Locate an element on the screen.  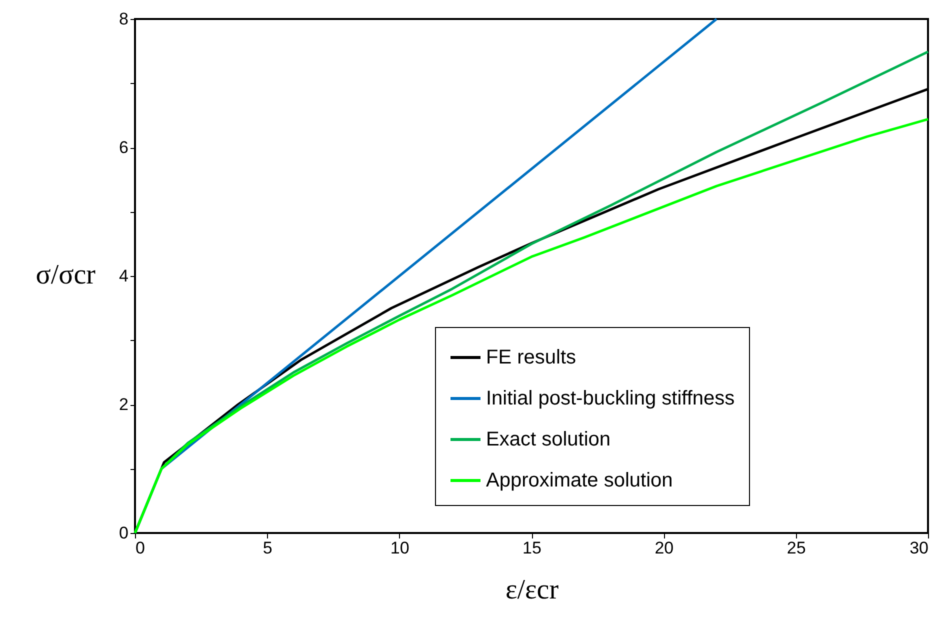
x-tick-label: 10 is located at coordinates (400, 548).